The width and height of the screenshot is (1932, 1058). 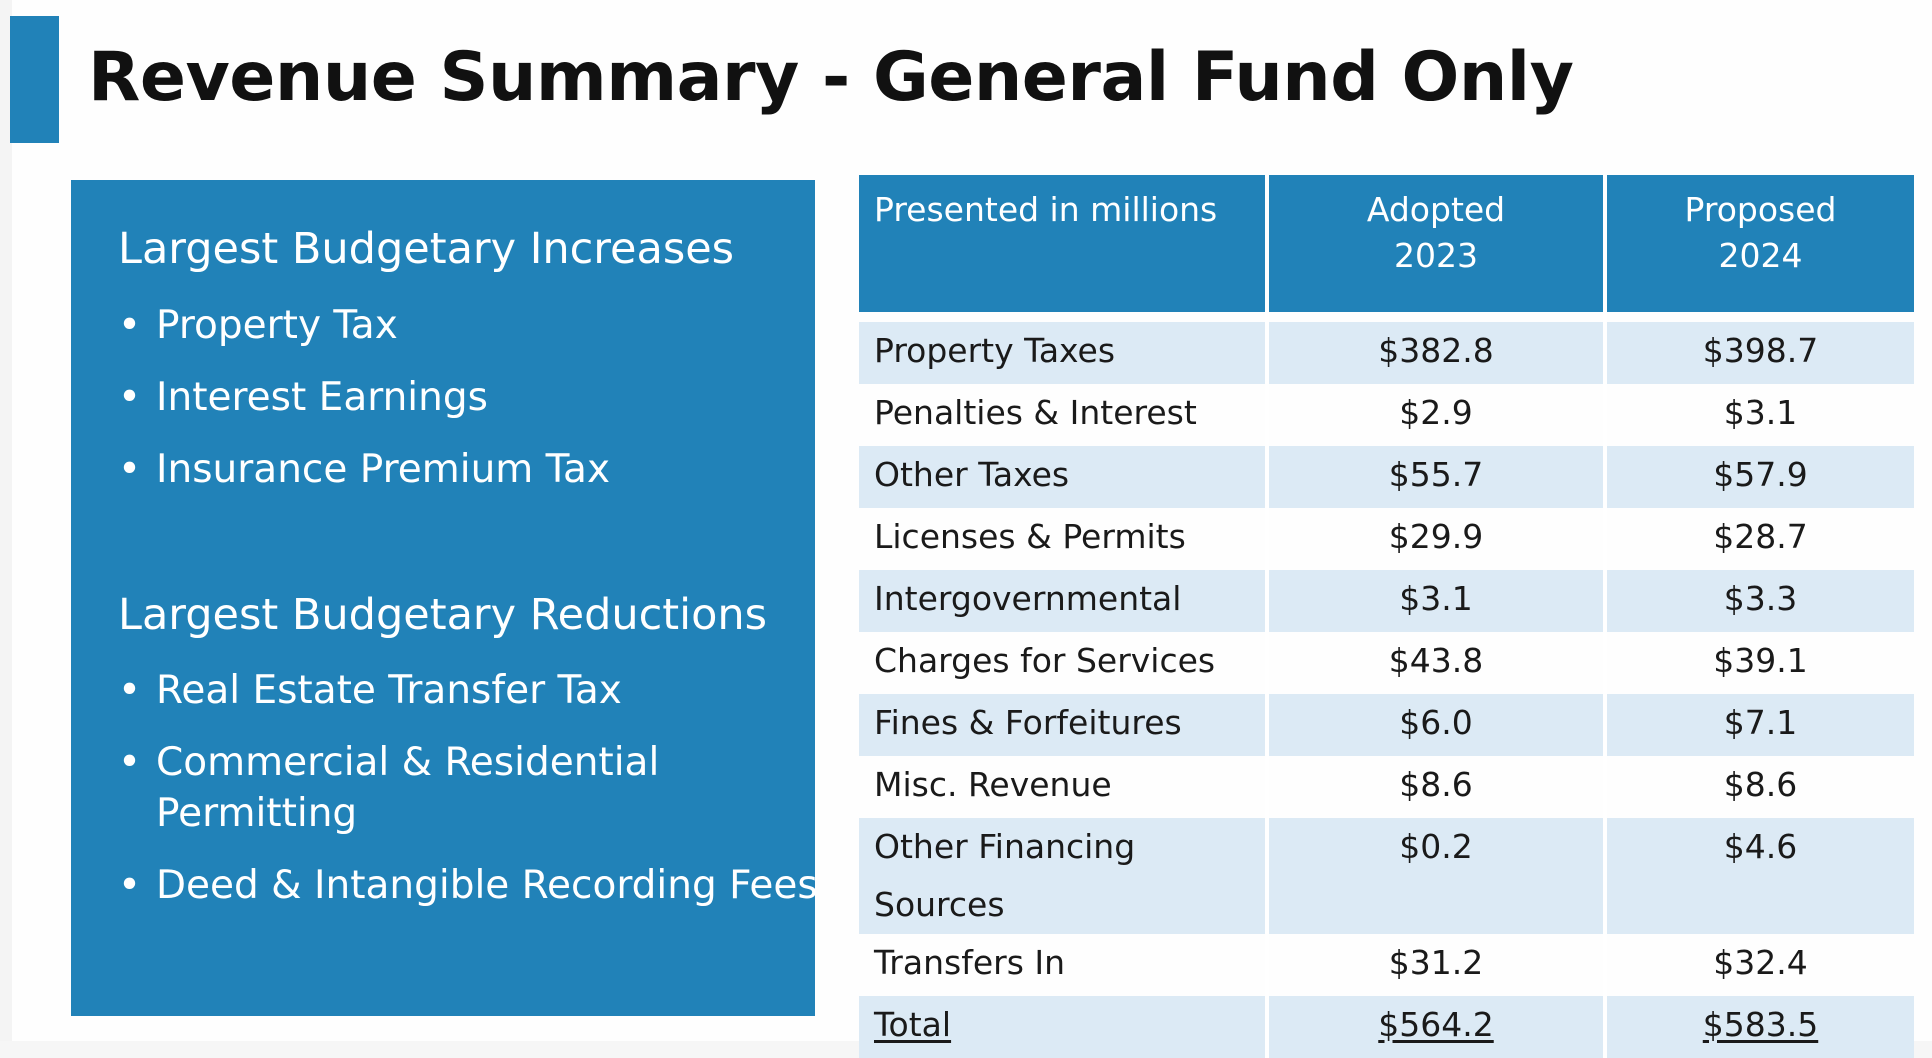 I want to click on row-proposed-2024: $398.7, so click(x=1758, y=353).